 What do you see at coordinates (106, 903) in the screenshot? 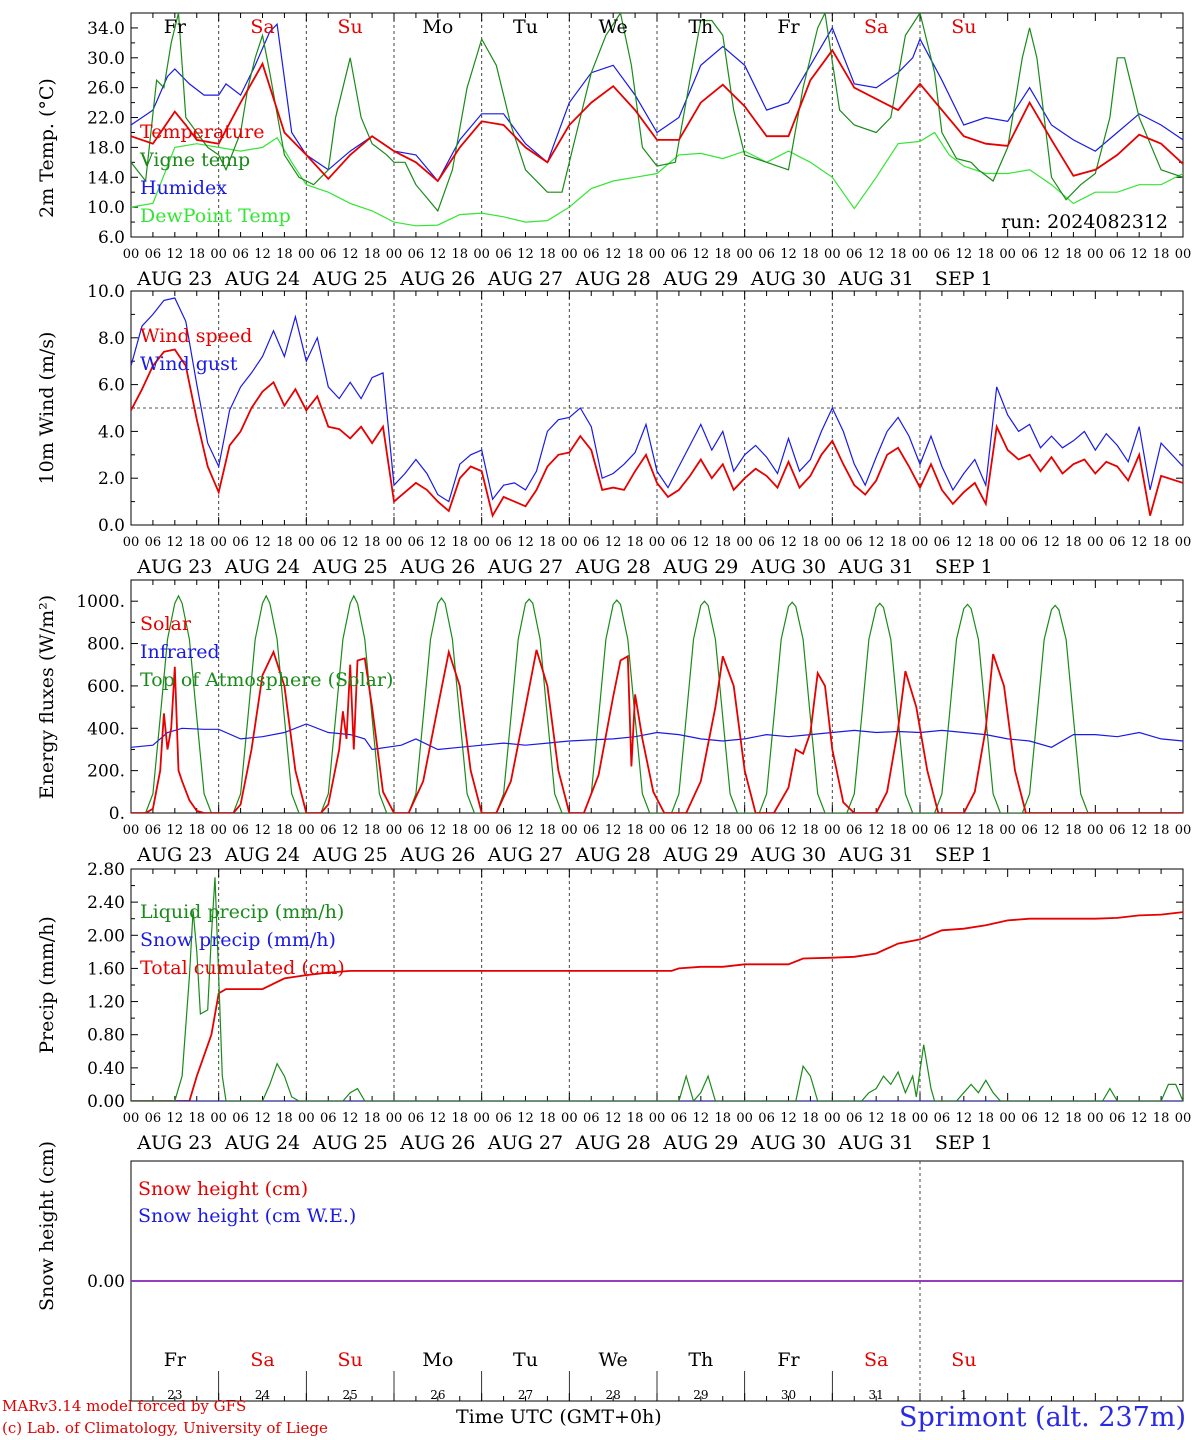
I see `y-tick-label: 2.40` at bounding box center [106, 903].